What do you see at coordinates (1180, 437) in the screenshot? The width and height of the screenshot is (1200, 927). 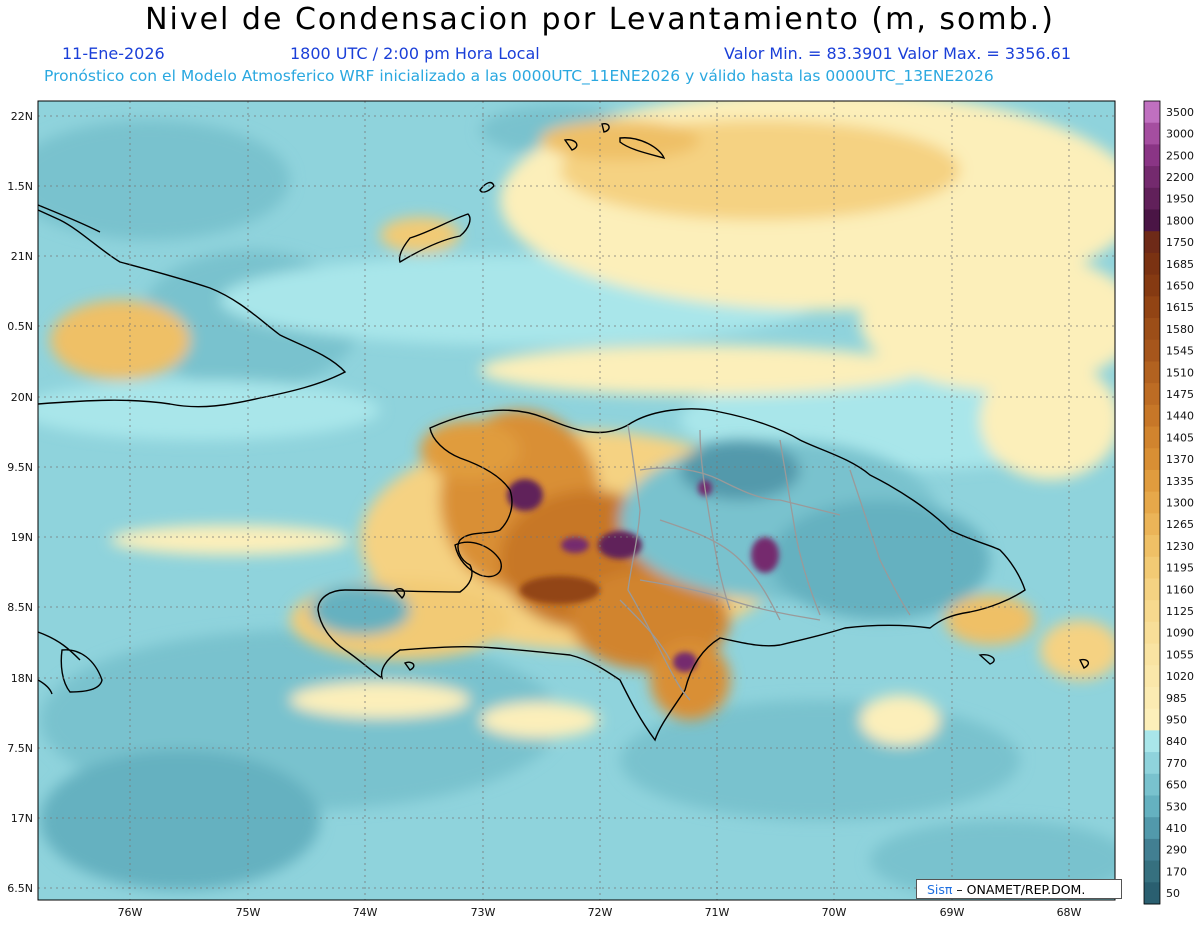 I see `colorbar-label: 1405` at bounding box center [1180, 437].